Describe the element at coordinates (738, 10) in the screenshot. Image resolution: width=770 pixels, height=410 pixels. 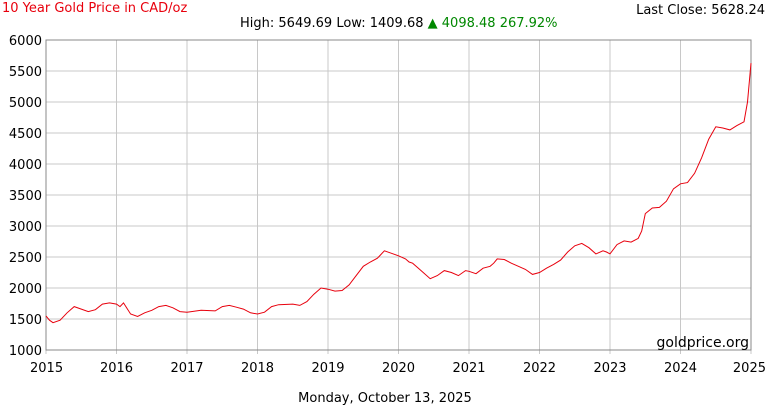
I see `last-close-value: 5628.24` at that location.